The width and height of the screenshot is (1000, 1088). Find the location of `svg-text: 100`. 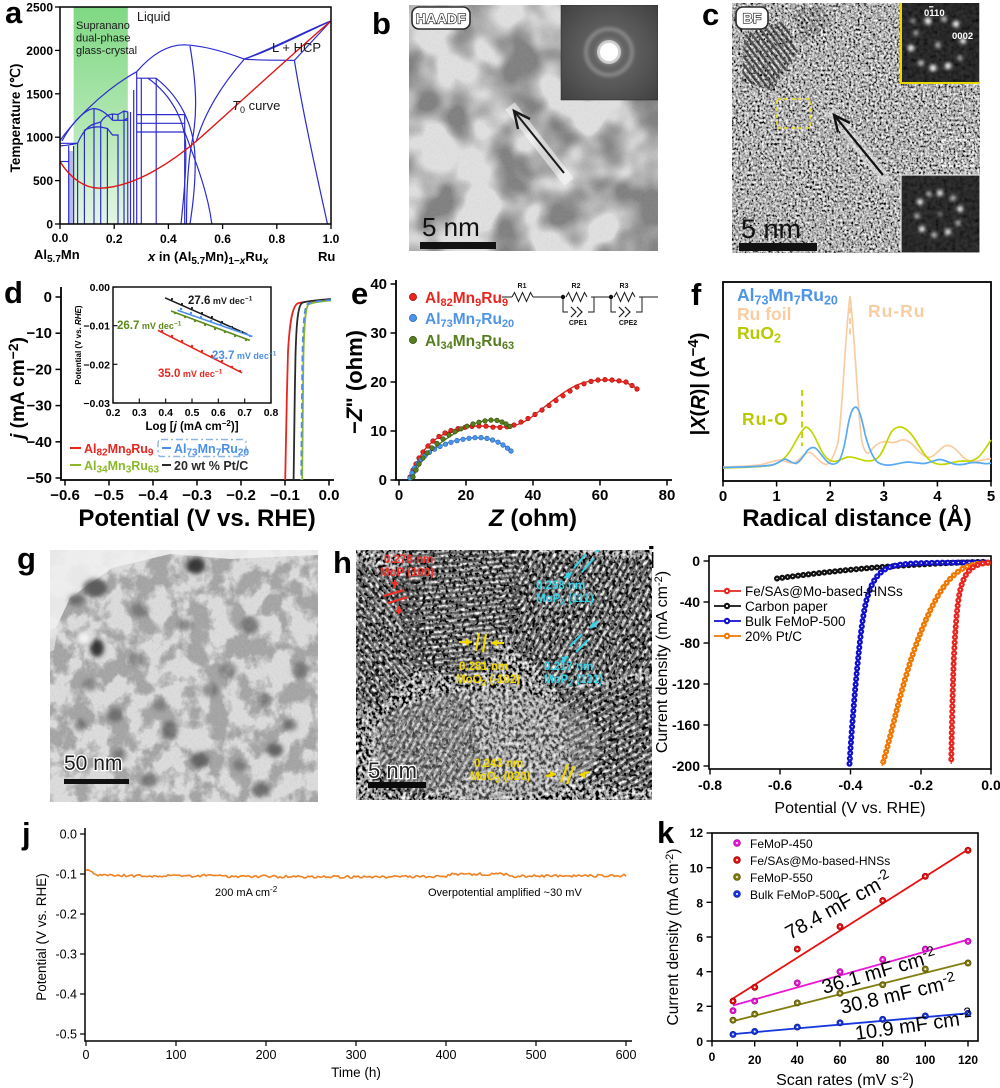

svg-text: 100 is located at coordinates (925, 1060).